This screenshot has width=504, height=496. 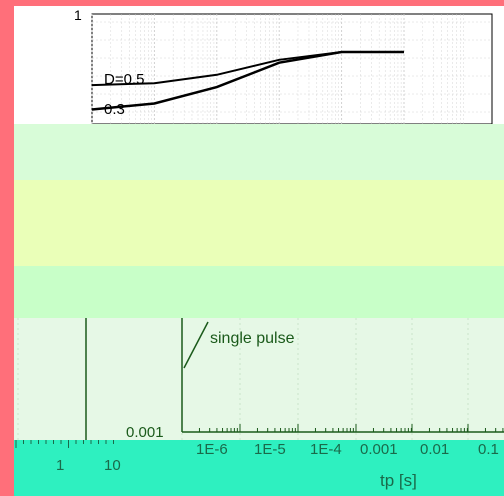 I want to click on bottom-tick-marks, so click(x=64, y=444).